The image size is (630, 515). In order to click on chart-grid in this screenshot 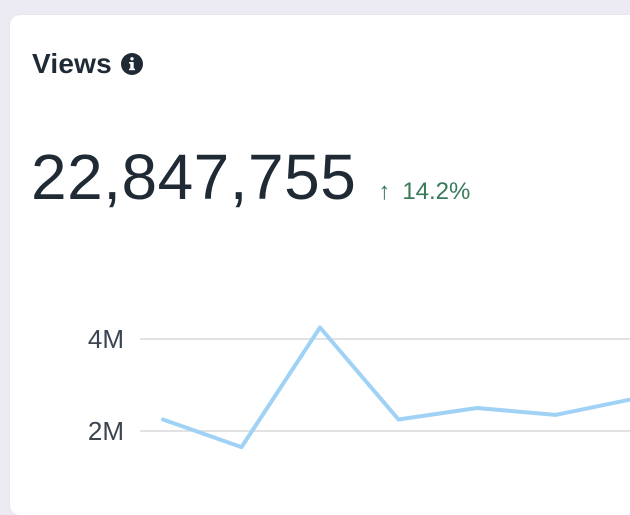, I will do `click(385, 385)`.